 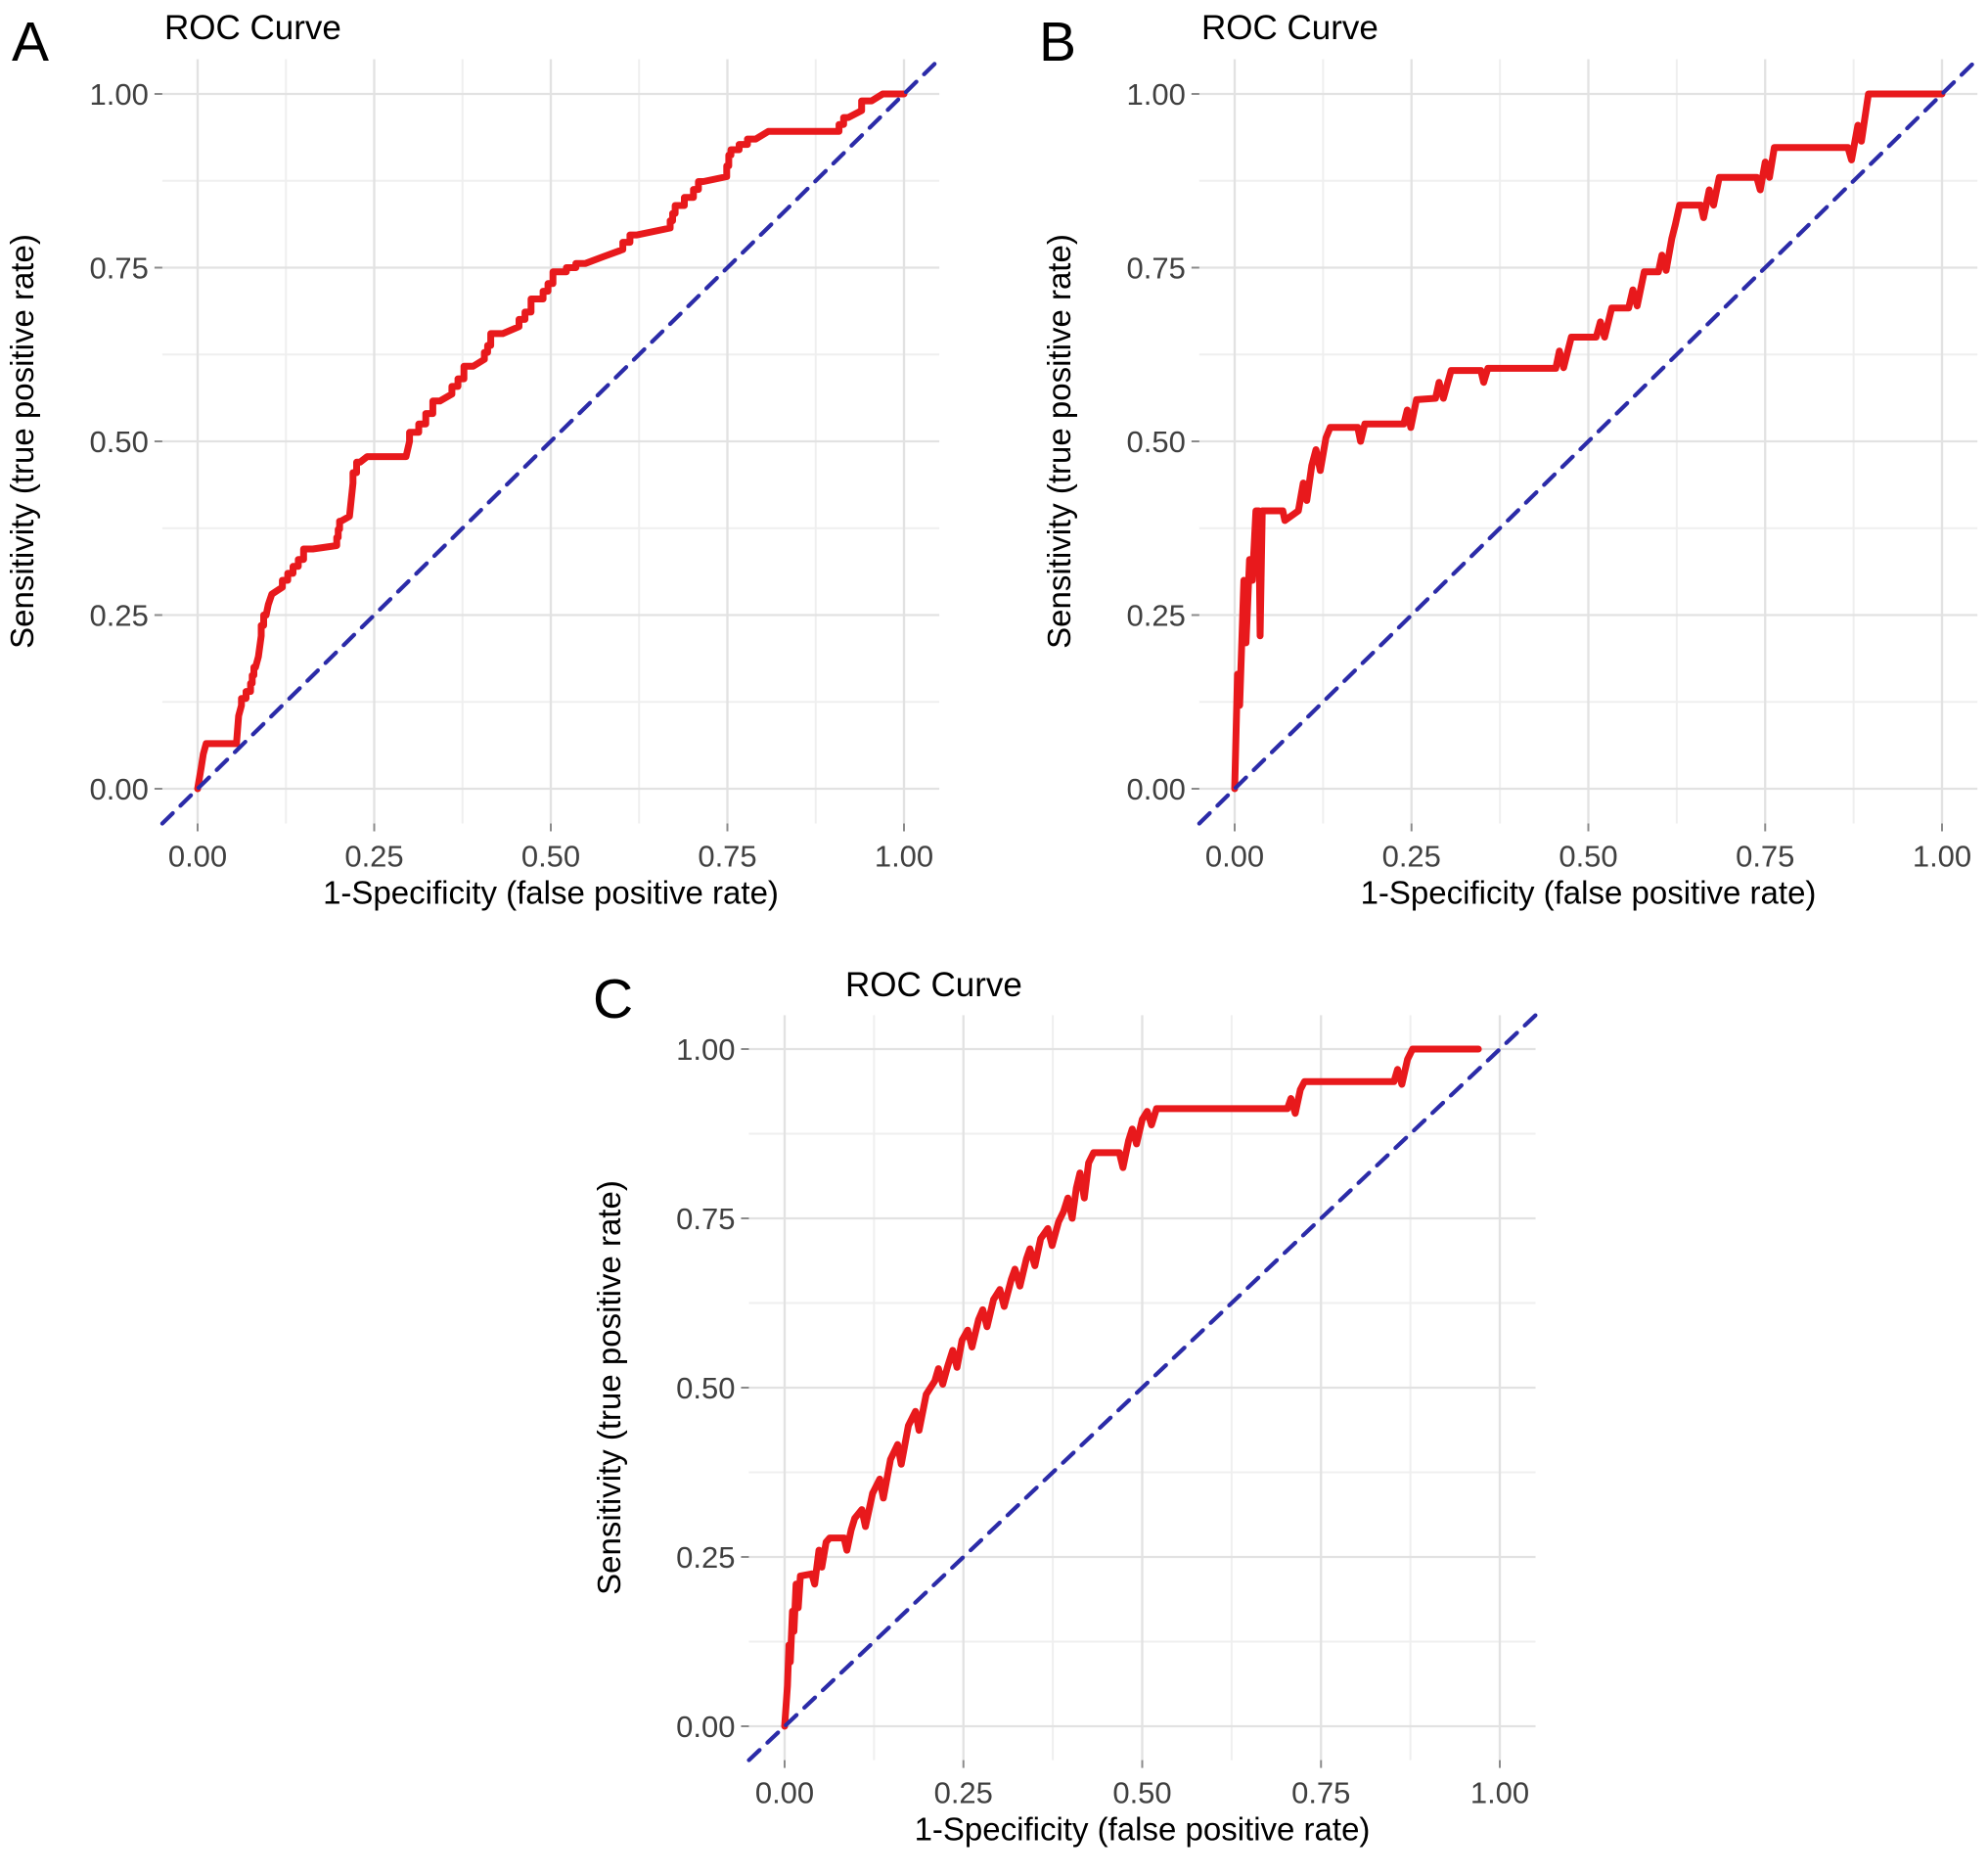 I want to click on panel-letter-b: B, so click(x=1058, y=42).